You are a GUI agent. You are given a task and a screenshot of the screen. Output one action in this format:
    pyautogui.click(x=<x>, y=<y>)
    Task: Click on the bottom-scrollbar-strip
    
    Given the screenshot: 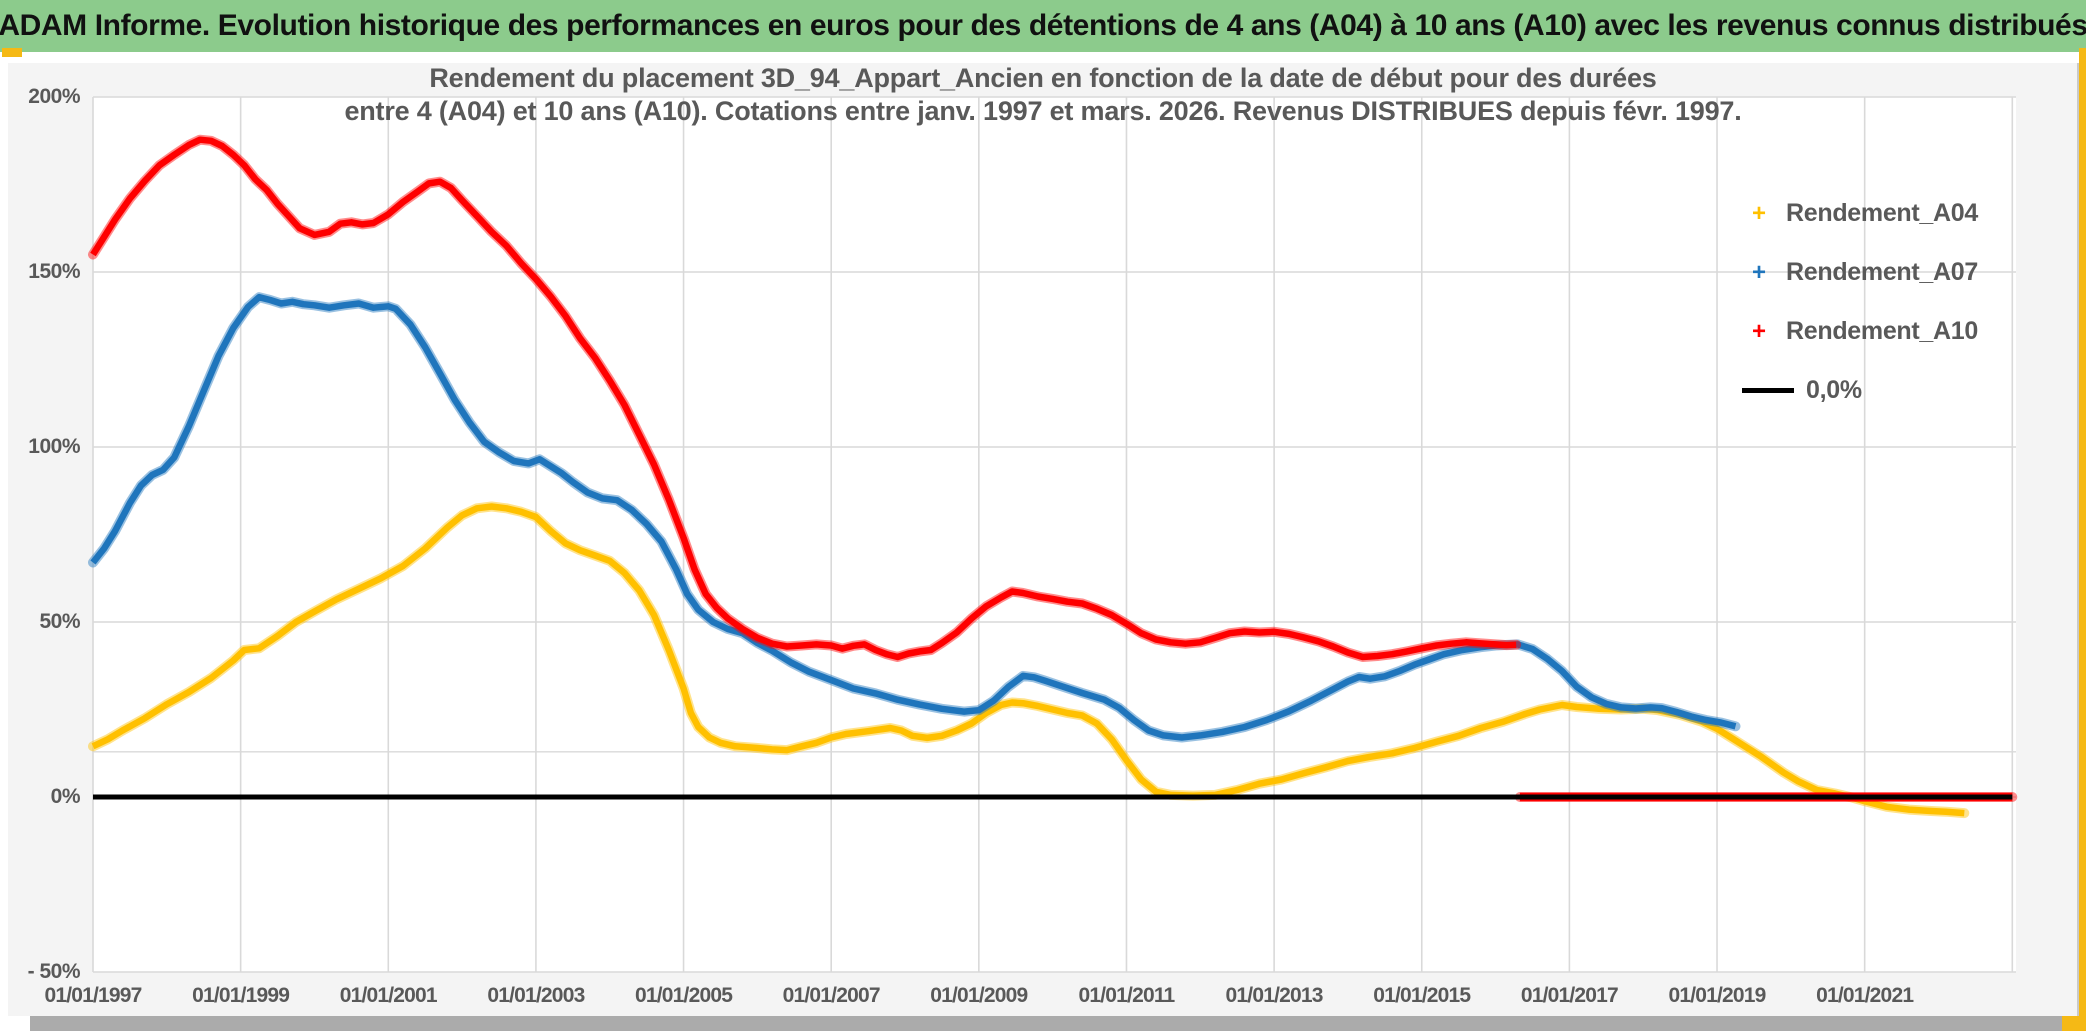 What is the action you would take?
    pyautogui.click(x=1048, y=1023)
    